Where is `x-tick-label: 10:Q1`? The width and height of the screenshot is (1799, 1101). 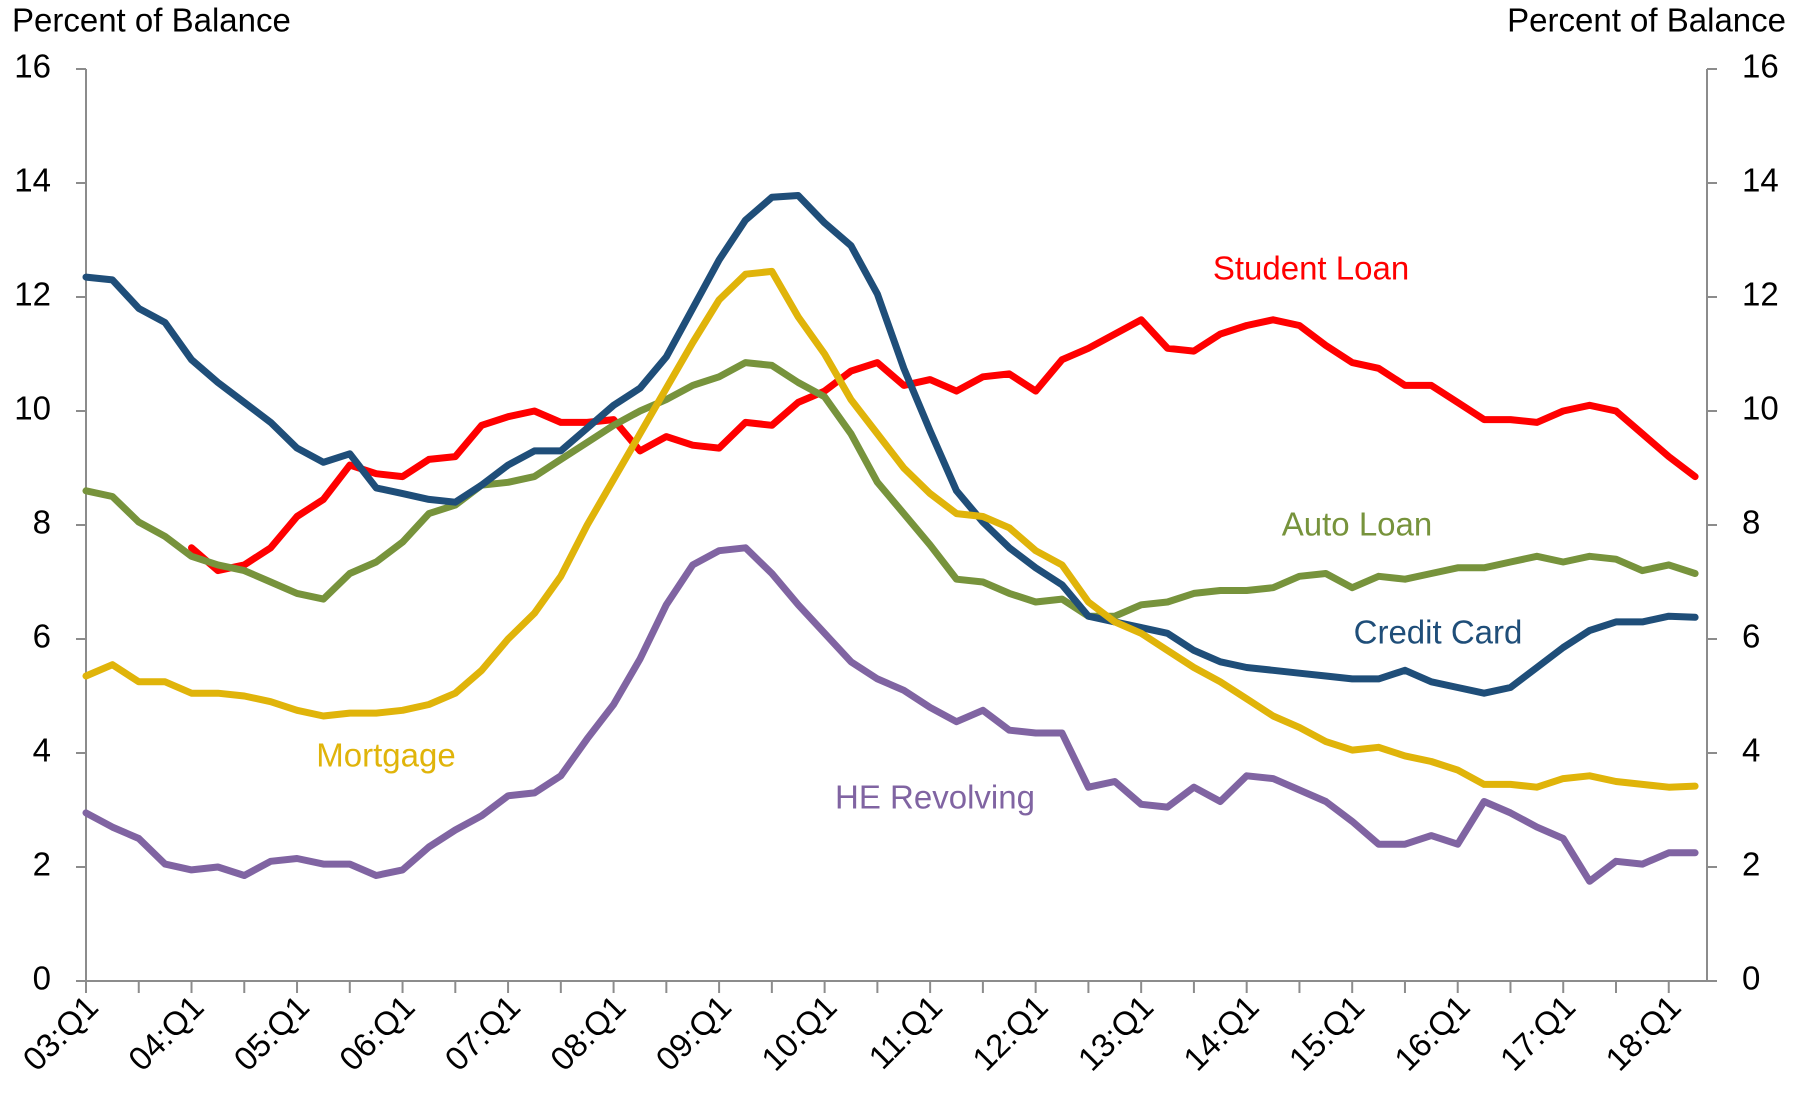
x-tick-label: 10:Q1 is located at coordinates (799, 1033).